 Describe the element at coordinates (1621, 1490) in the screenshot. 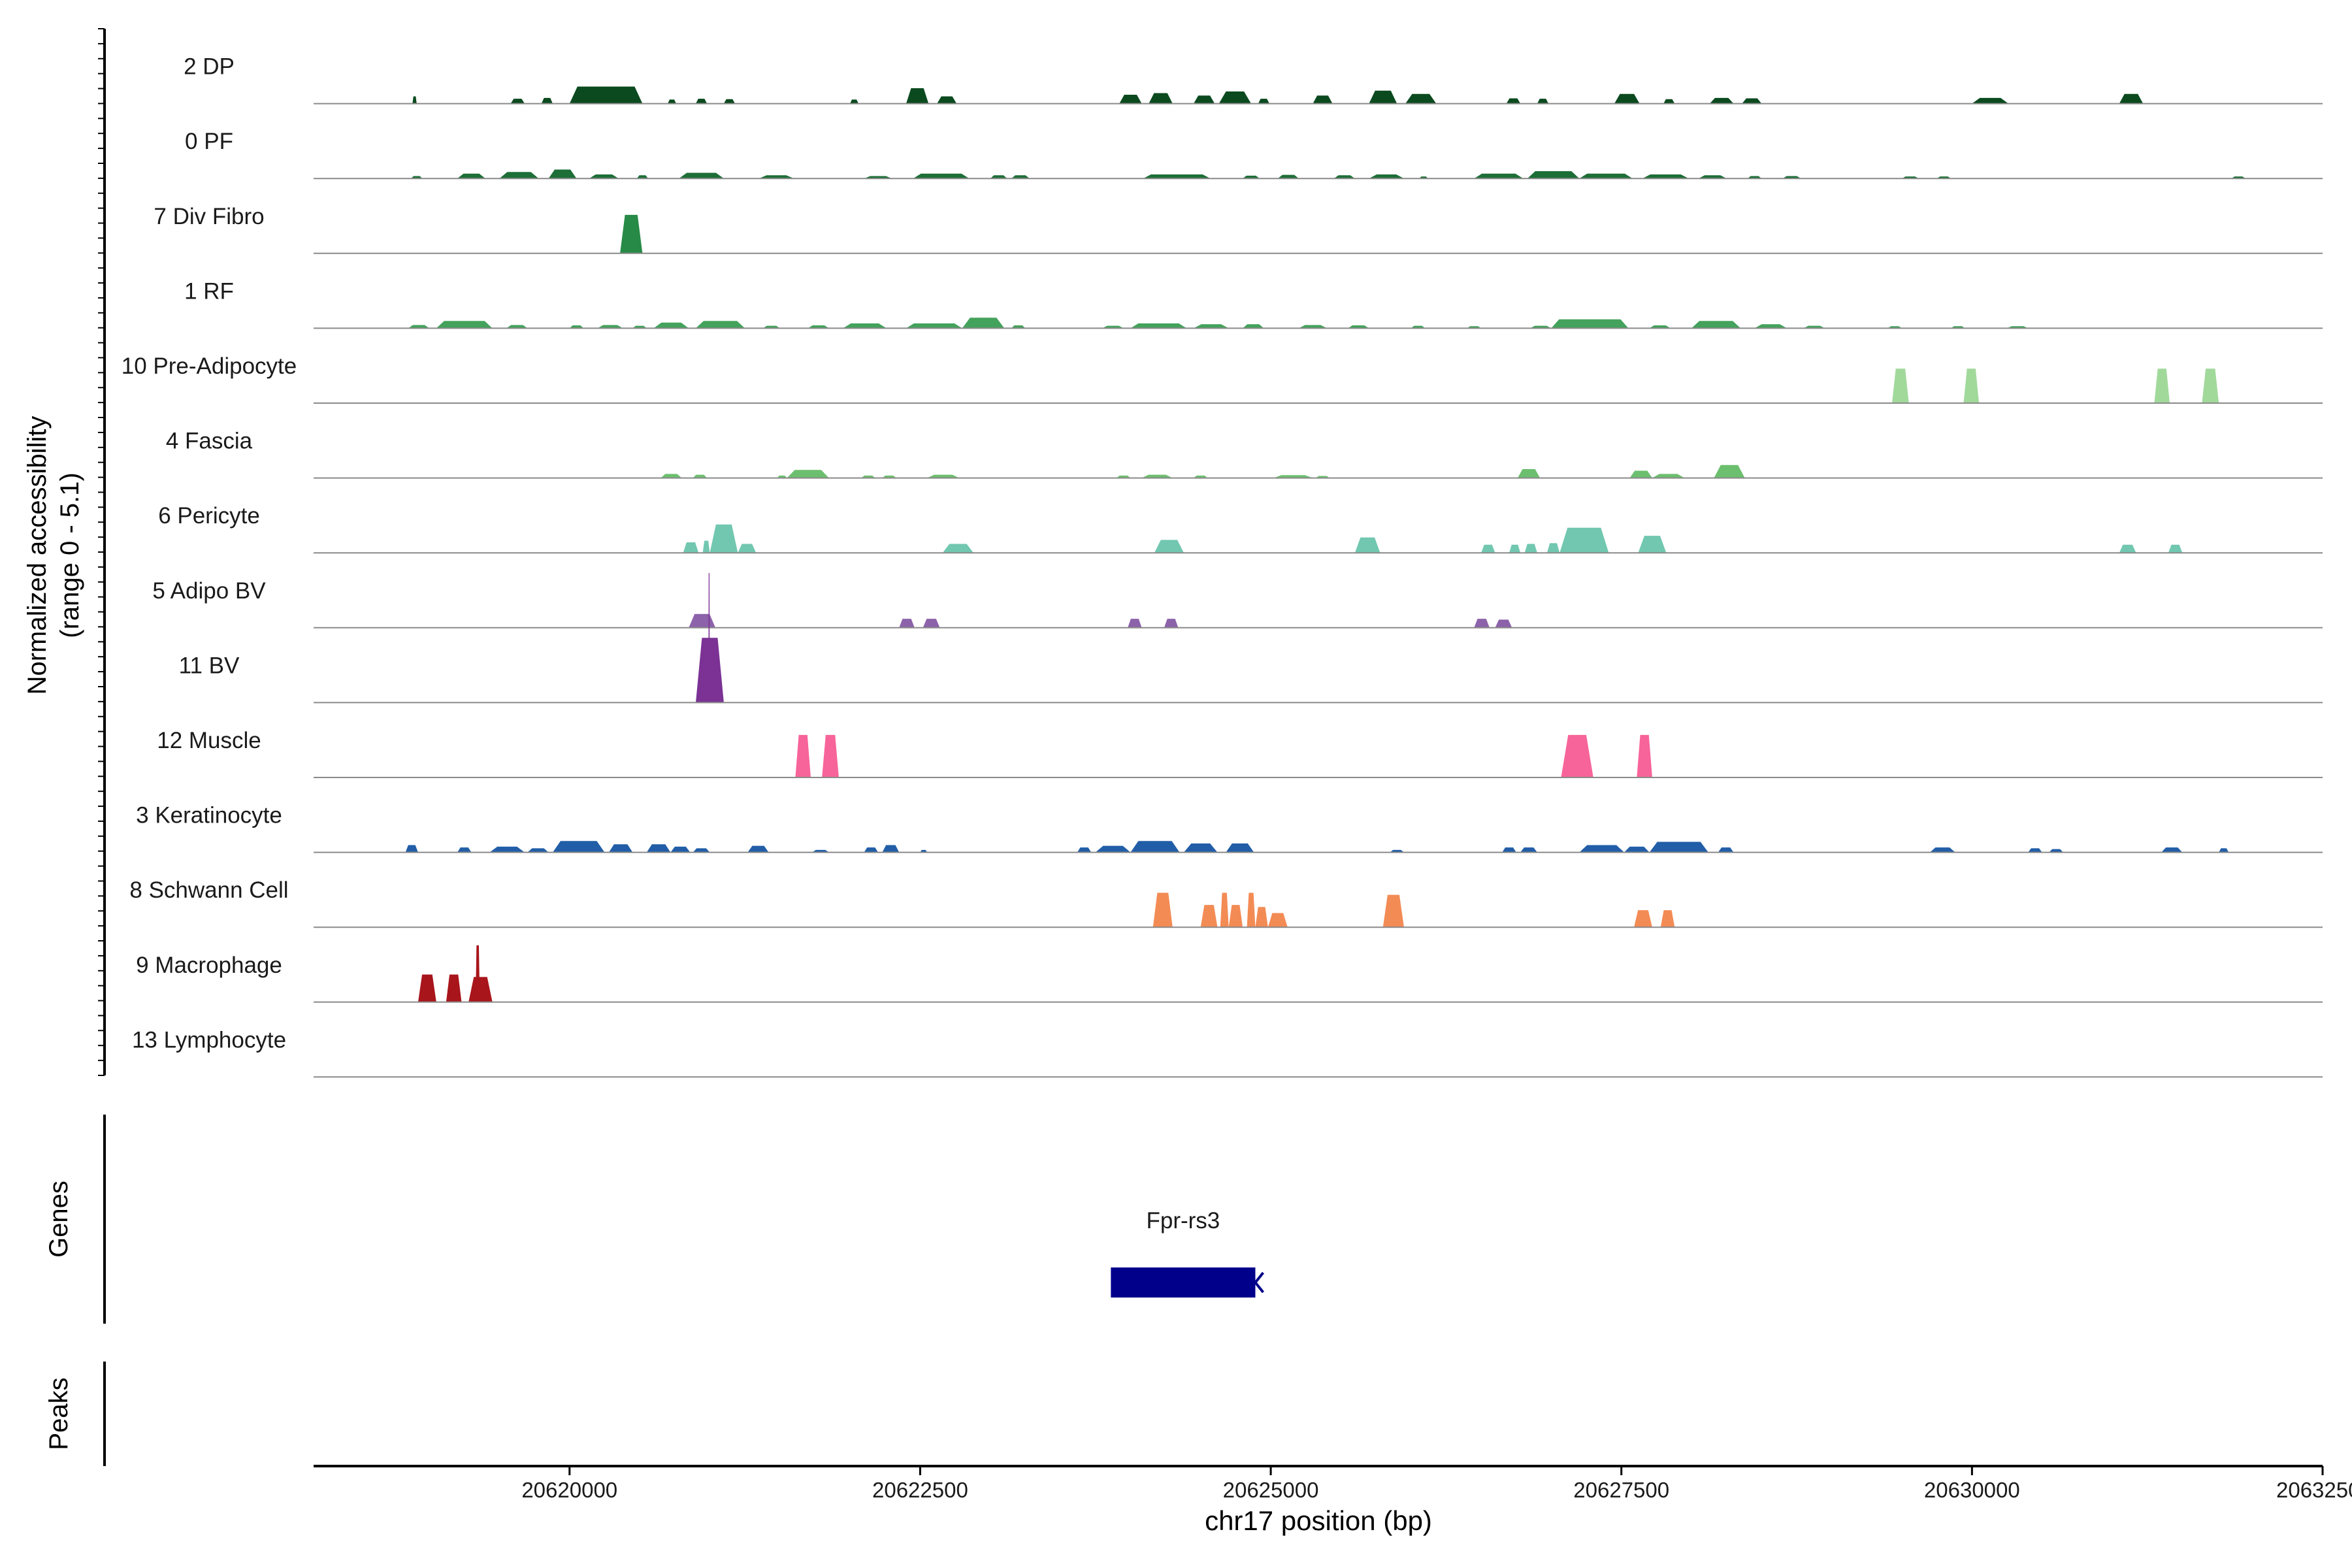

I see `x-tick-label: 20627500` at that location.